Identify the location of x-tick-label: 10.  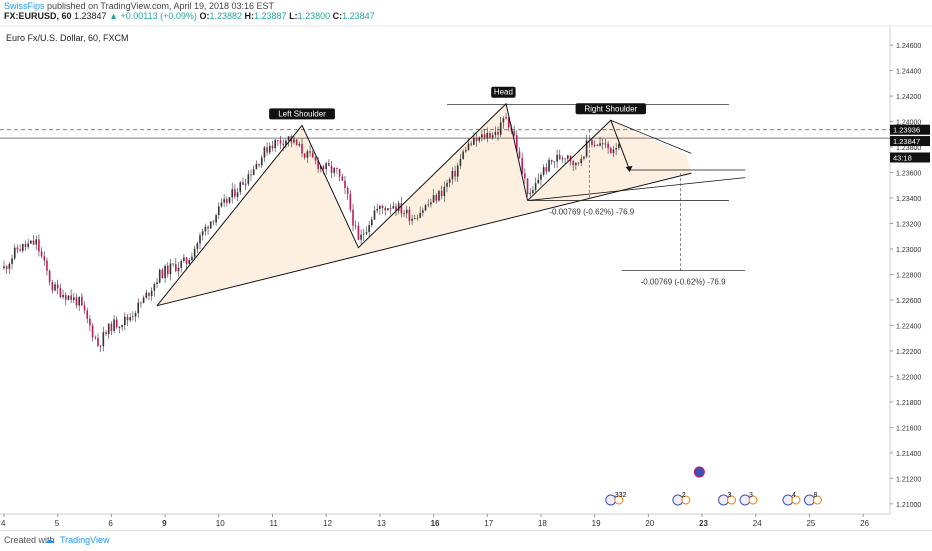
(220, 523).